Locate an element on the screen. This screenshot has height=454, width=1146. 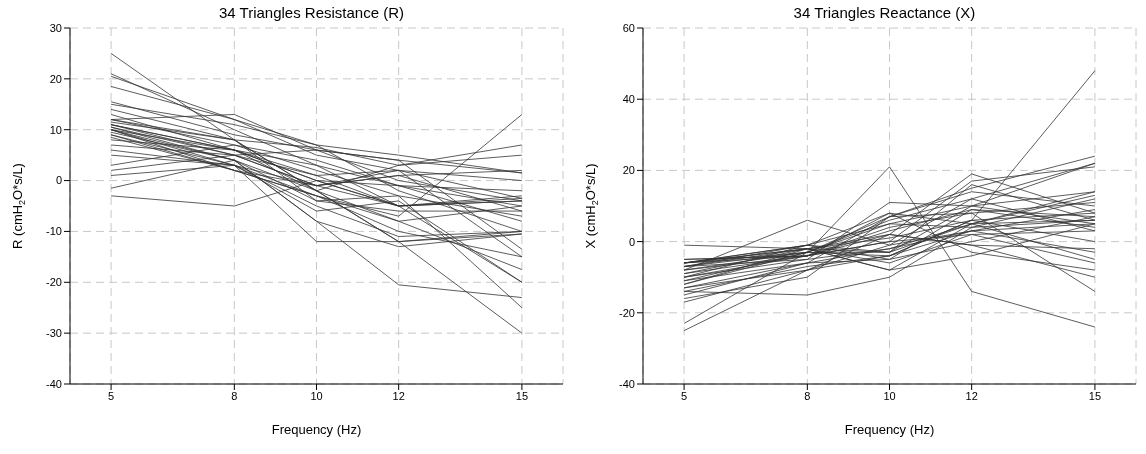
y-tick-label: 40 is located at coordinates (628, 99).